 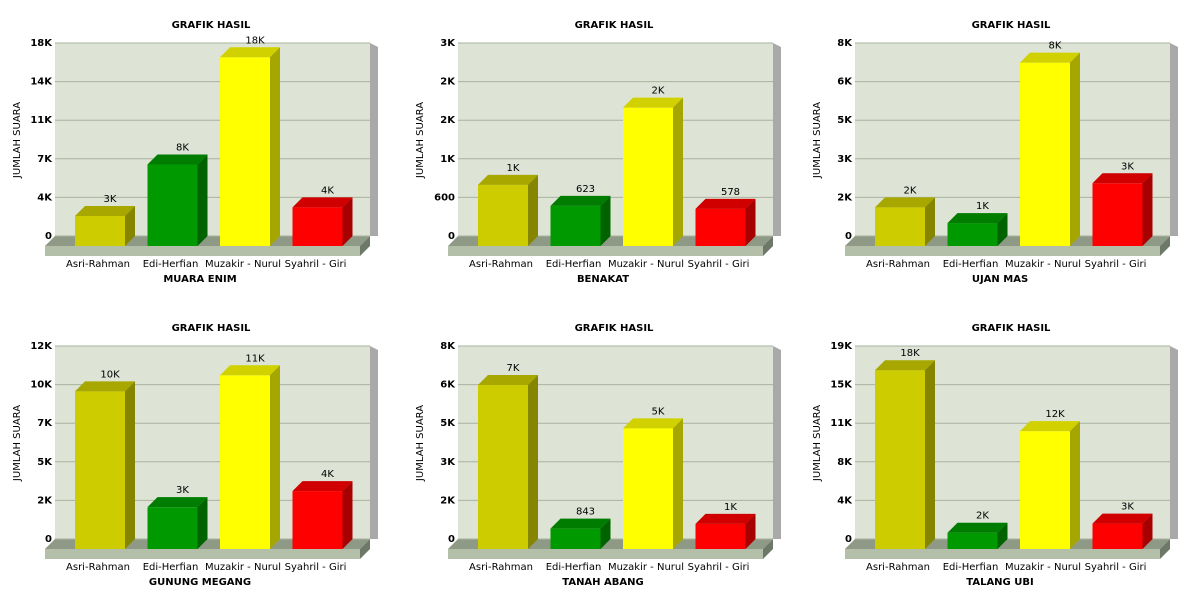 I want to click on x-axis-label: MUARA ENIM, so click(x=199, y=279).